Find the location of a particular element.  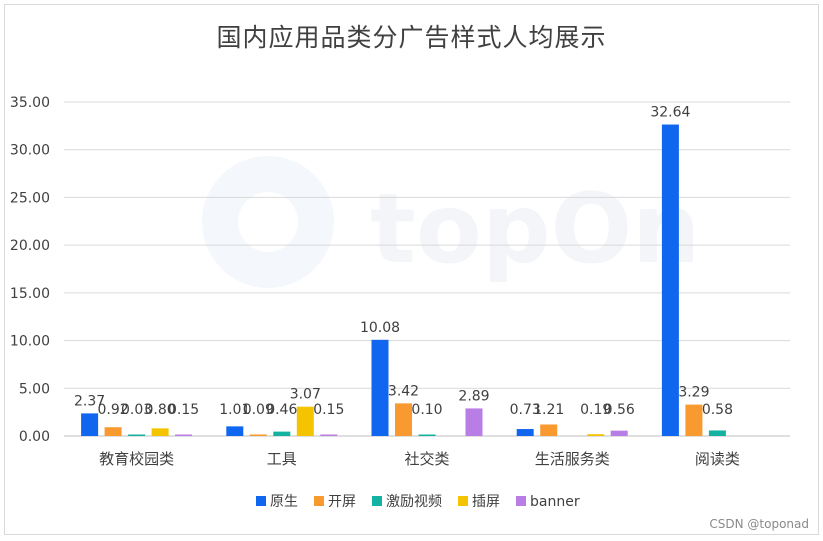

data-label: 0.19 is located at coordinates (595, 410).